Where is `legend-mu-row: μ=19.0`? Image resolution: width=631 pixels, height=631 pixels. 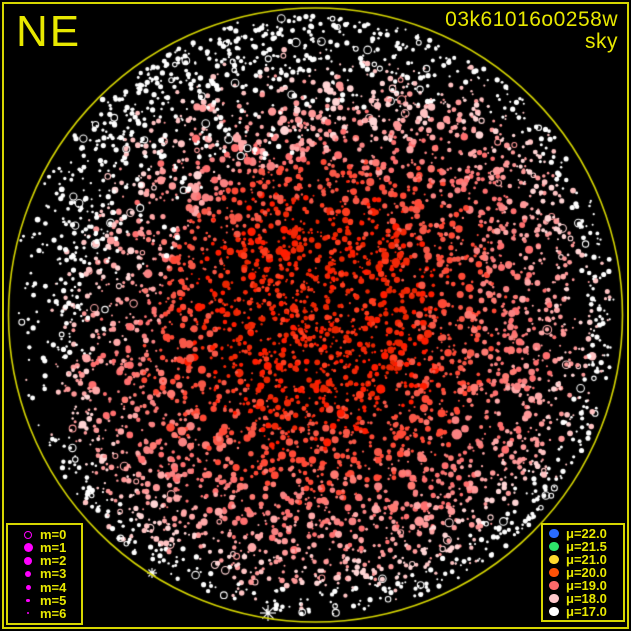 legend-mu-row: μ=19.0 is located at coordinates (586, 585).